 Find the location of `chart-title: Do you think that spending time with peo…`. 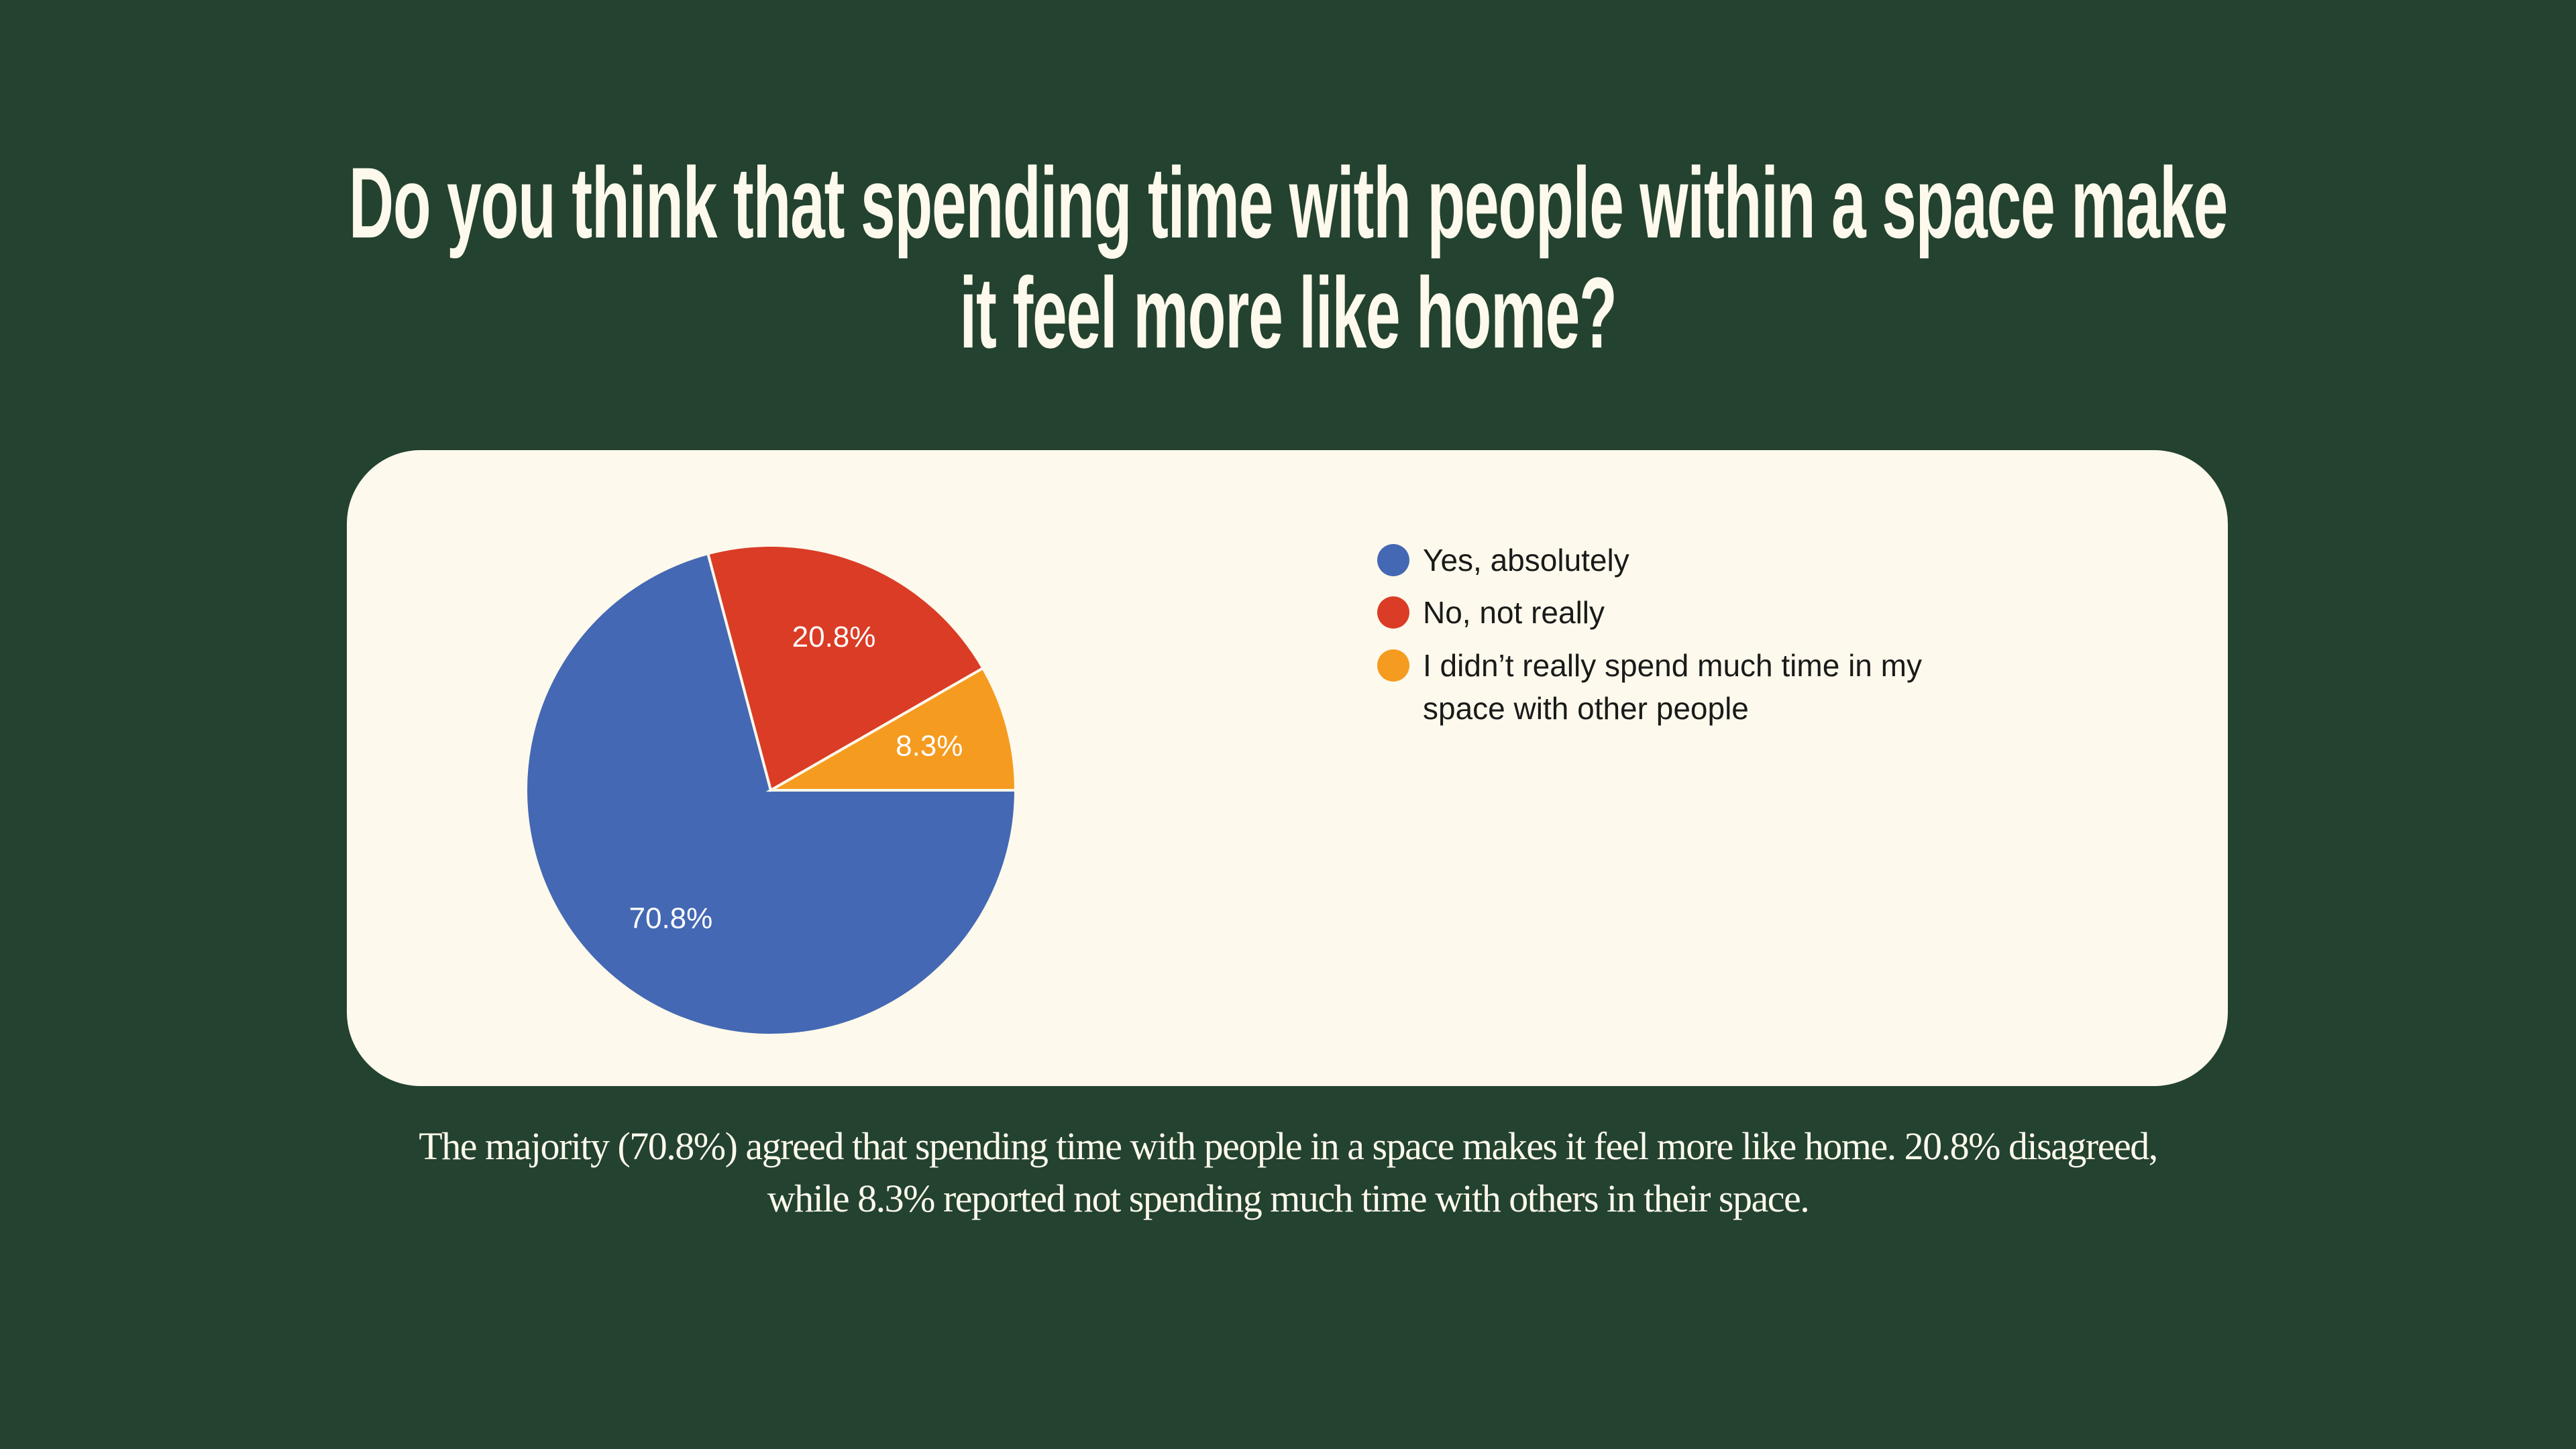

chart-title: Do you think that spending time with peo… is located at coordinates (1288, 257).